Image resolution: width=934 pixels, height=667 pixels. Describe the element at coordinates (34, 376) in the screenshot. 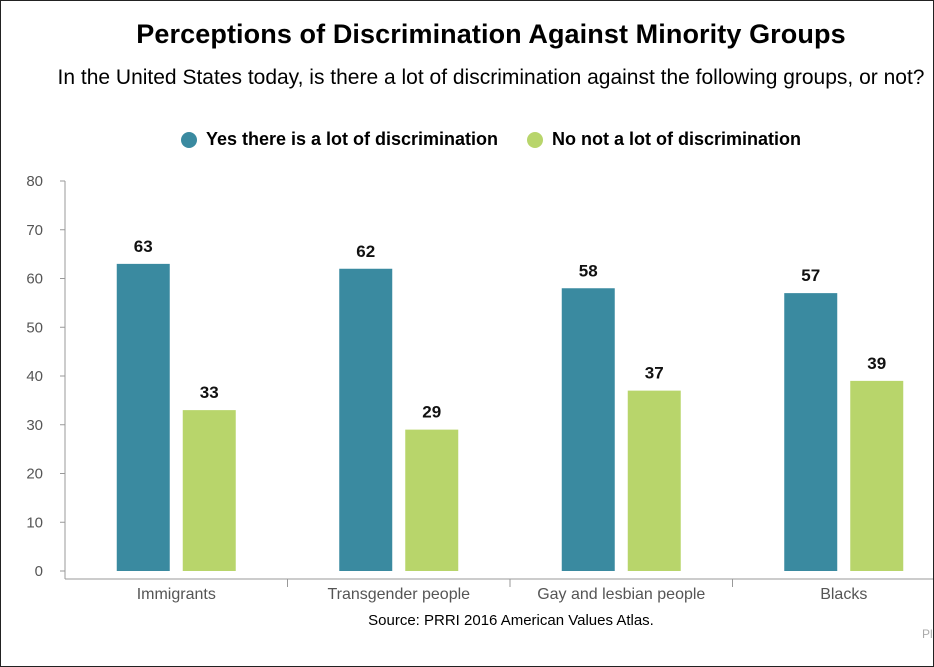

I see `y-tick-label: 40` at that location.